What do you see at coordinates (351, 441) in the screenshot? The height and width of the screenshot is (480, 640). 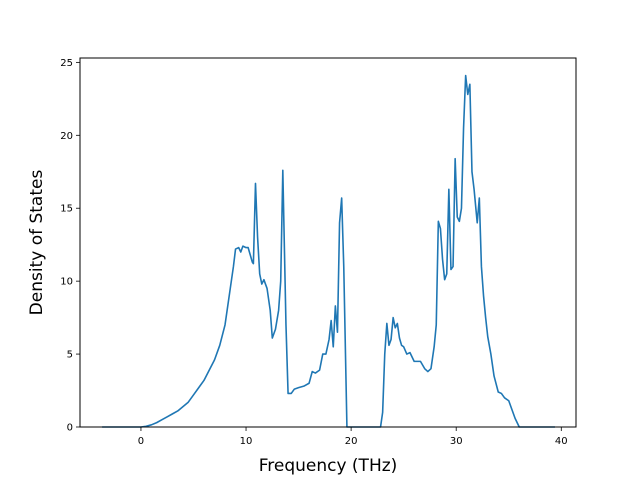 I see `x-tick-label: 20` at bounding box center [351, 441].